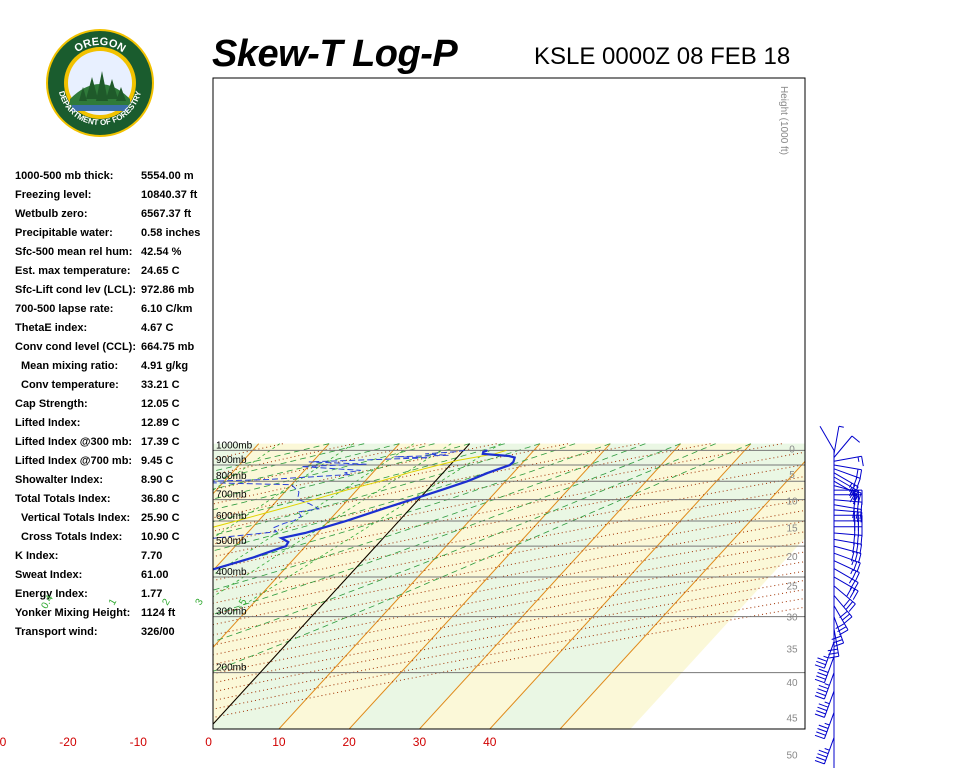  What do you see at coordinates (59, 480) in the screenshot?
I see `stat-label: Showalter Index:` at bounding box center [59, 480].